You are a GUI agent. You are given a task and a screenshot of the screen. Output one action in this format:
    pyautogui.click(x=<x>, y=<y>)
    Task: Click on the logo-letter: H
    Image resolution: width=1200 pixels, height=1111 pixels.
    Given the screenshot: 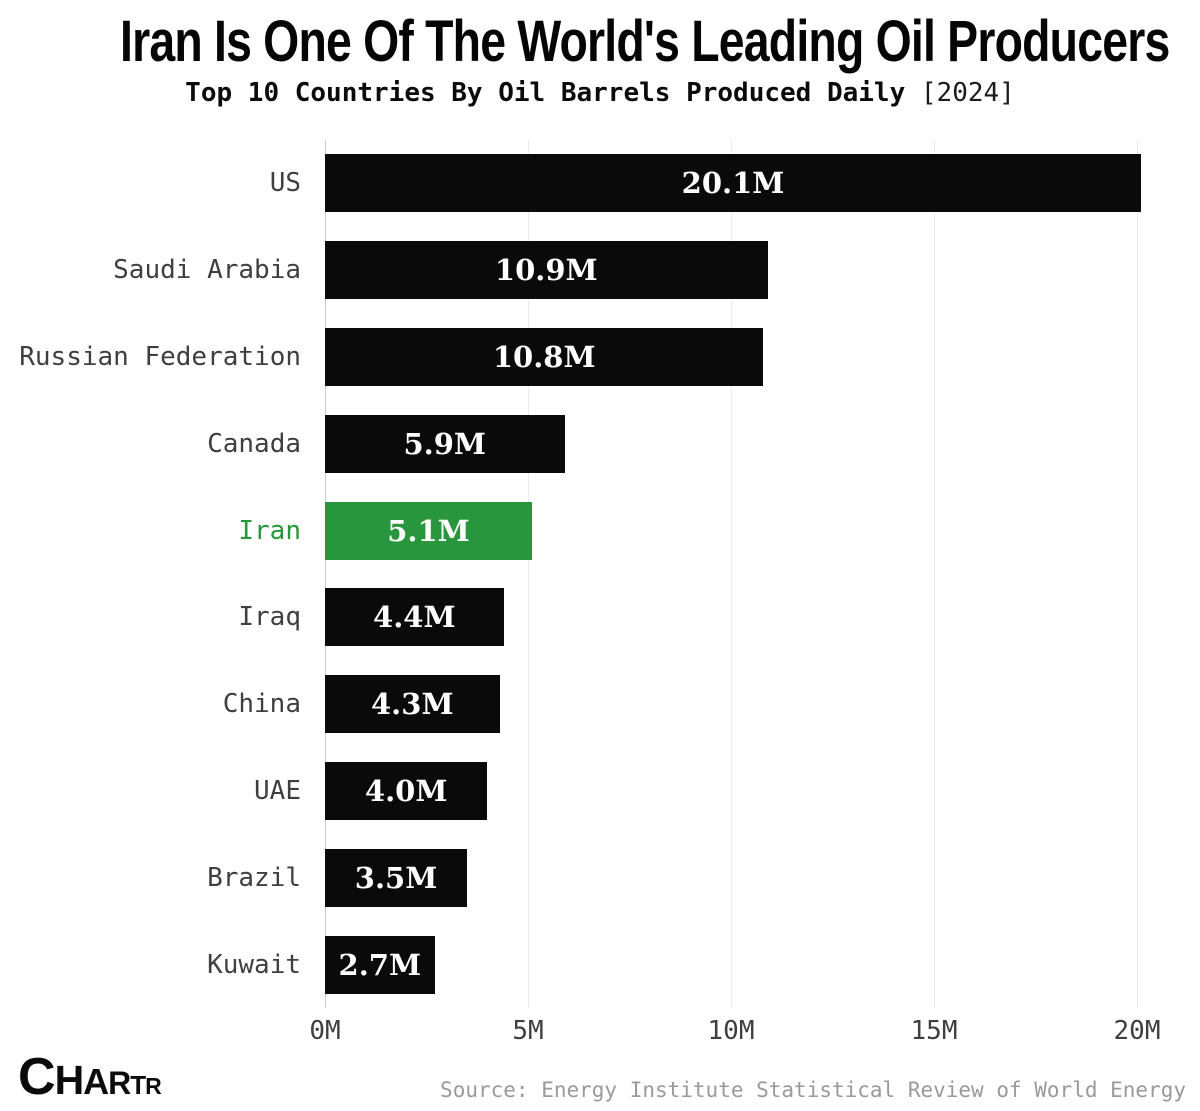 What is the action you would take?
    pyautogui.click(x=69, y=1080)
    